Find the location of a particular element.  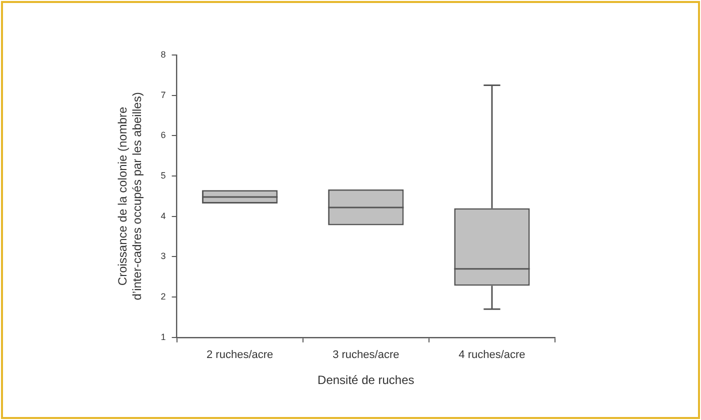

y-tick-label: 2 is located at coordinates (163, 297).